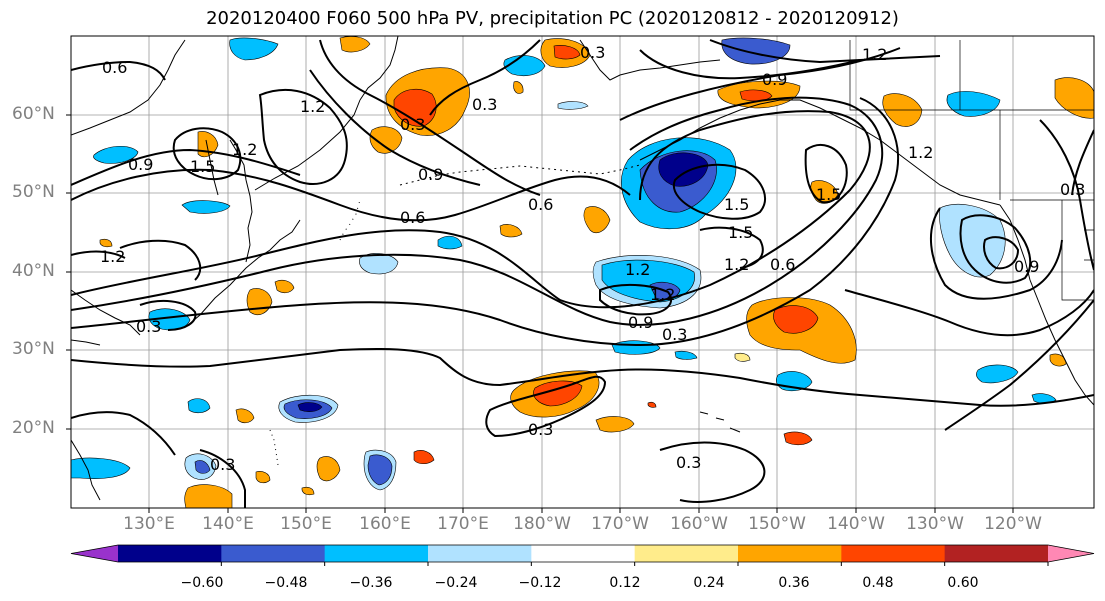 The width and height of the screenshot is (1105, 601). I want to click on colorbar-tick-label: 0.48, so click(878, 583).